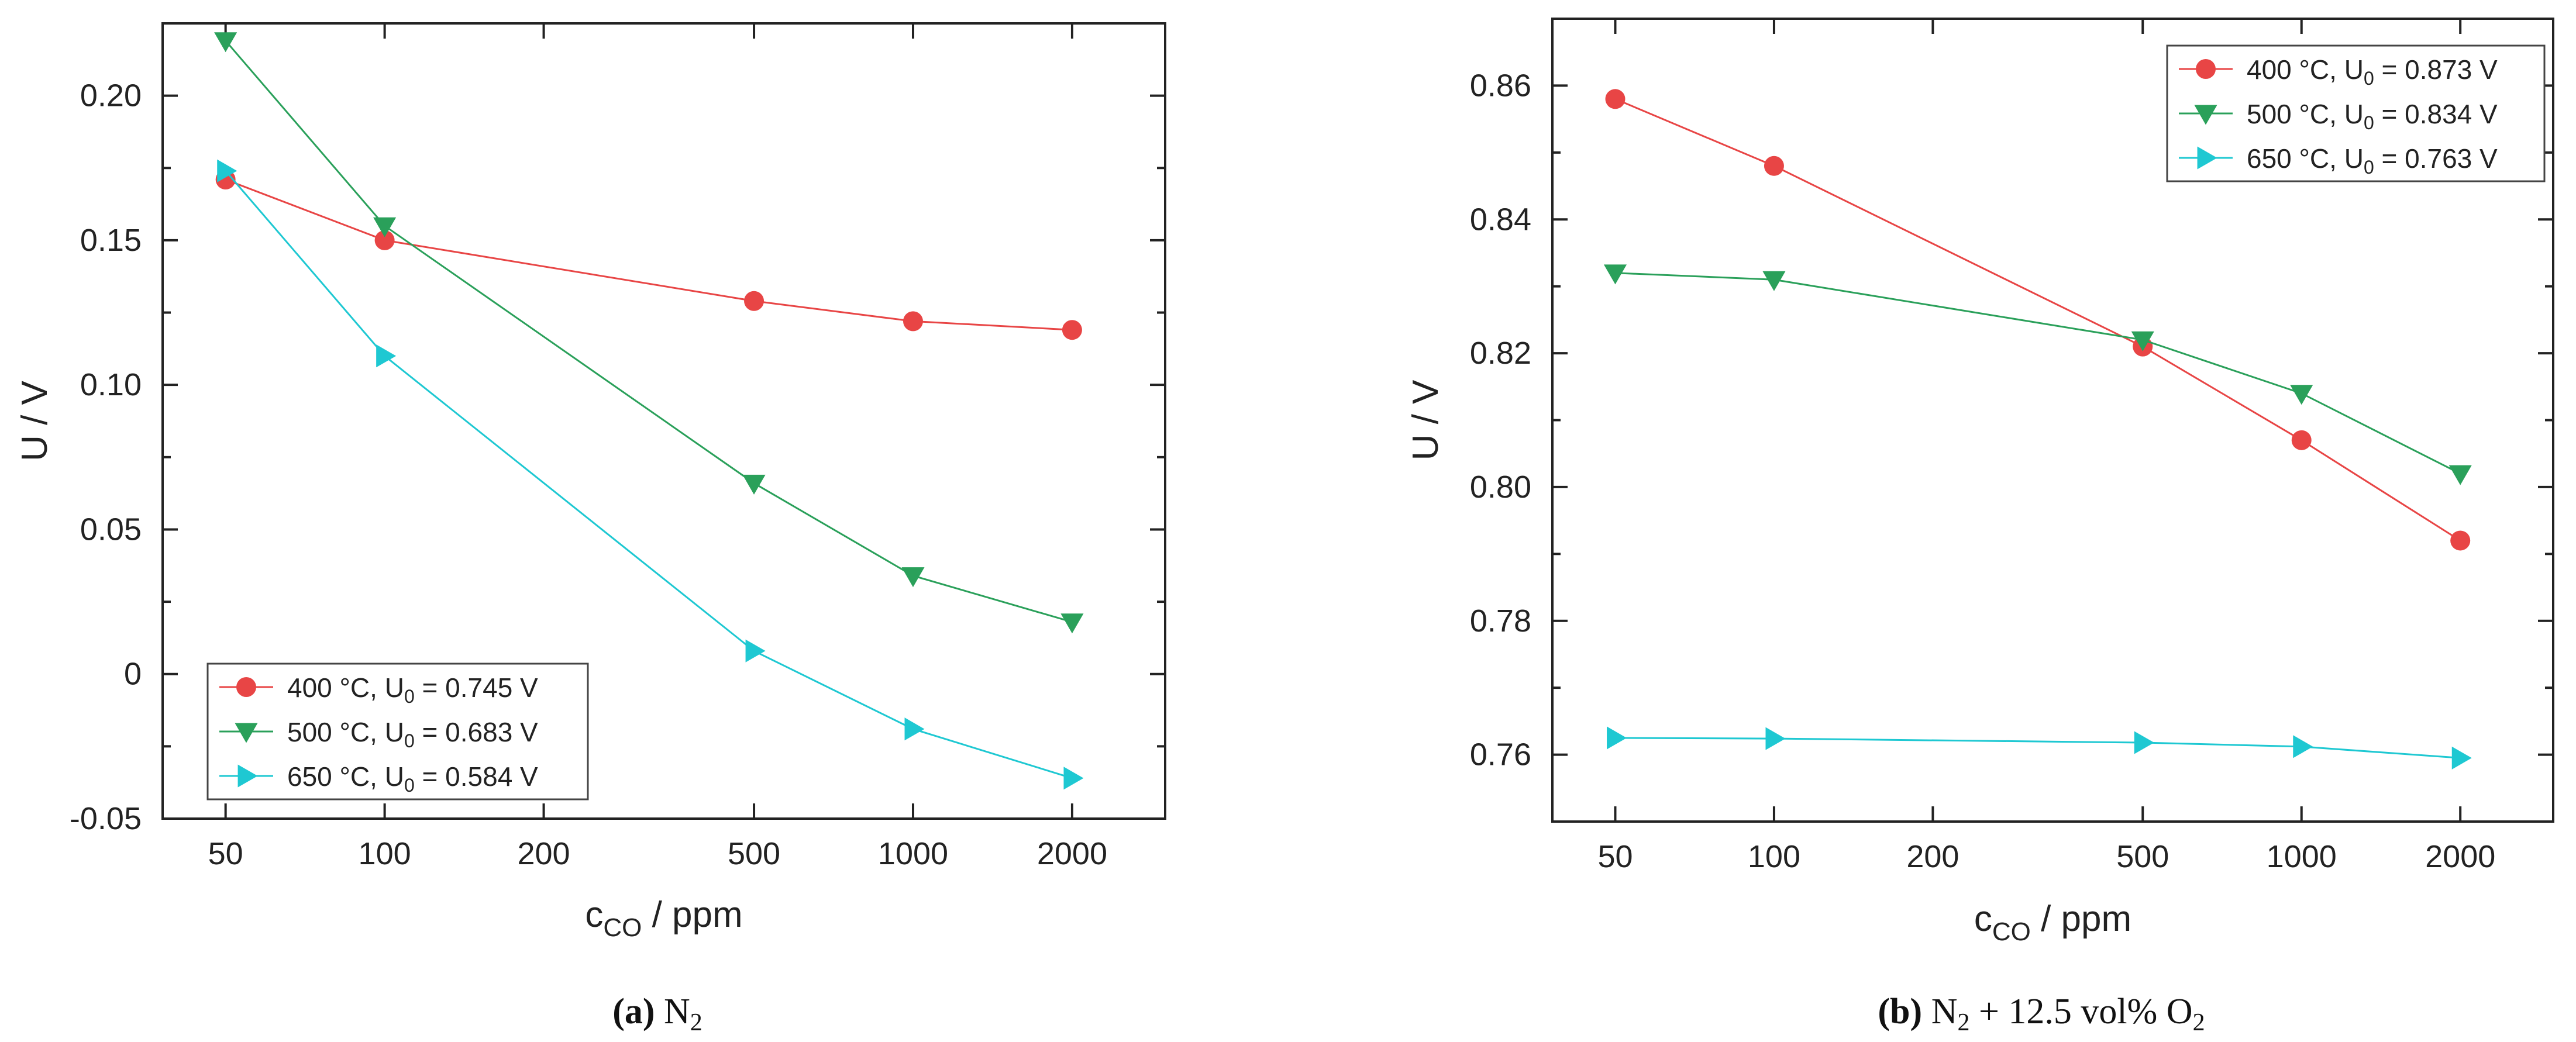  Describe the element at coordinates (409, 696) in the screenshot. I see `panel-a-legend-label-0-sub: 0` at that location.